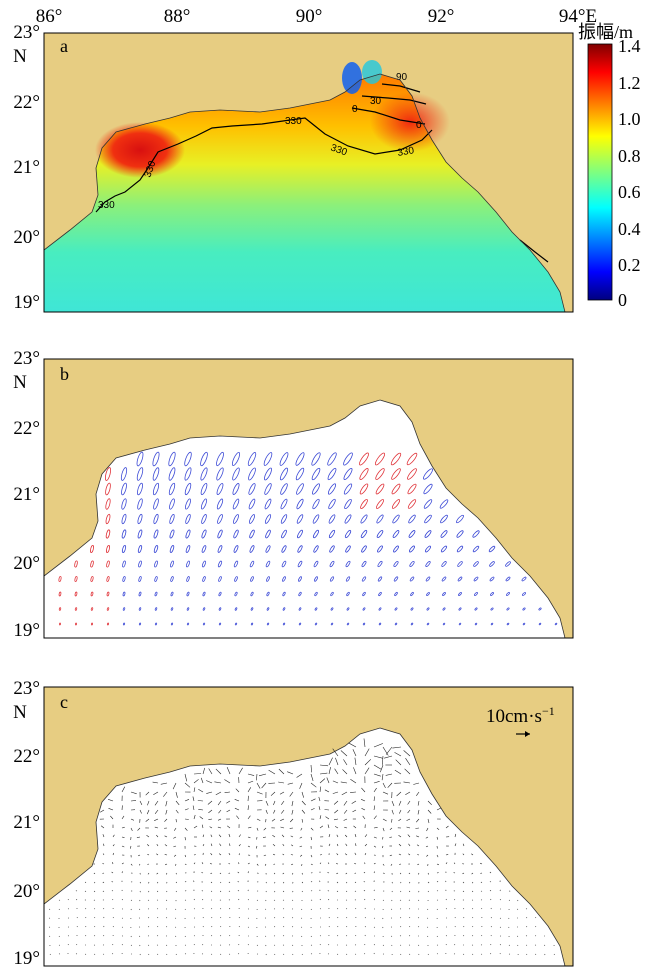 This screenshot has width=650, height=973. What do you see at coordinates (322, 173) in the screenshot?
I see `contour-lines` at bounding box center [322, 173].